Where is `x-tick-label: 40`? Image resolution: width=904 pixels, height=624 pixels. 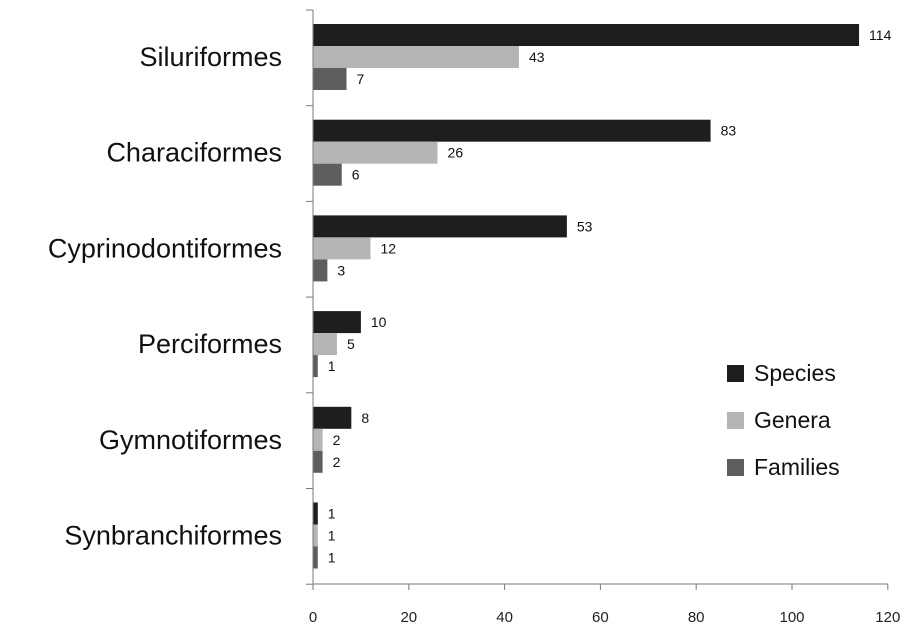 x-tick-label: 40 is located at coordinates (504, 616).